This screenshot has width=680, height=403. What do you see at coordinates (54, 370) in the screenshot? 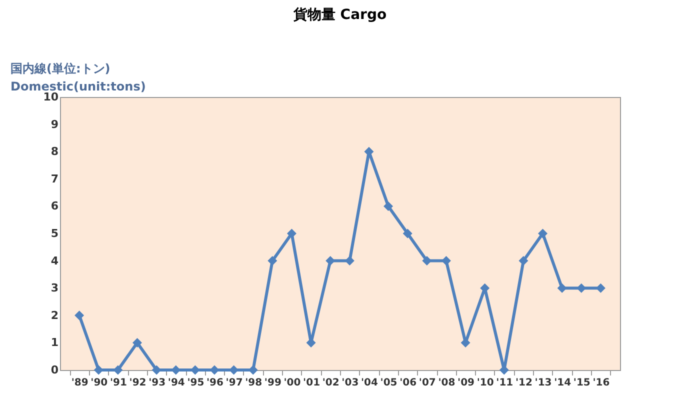
I see `y-tick-label: 0` at bounding box center [54, 370].